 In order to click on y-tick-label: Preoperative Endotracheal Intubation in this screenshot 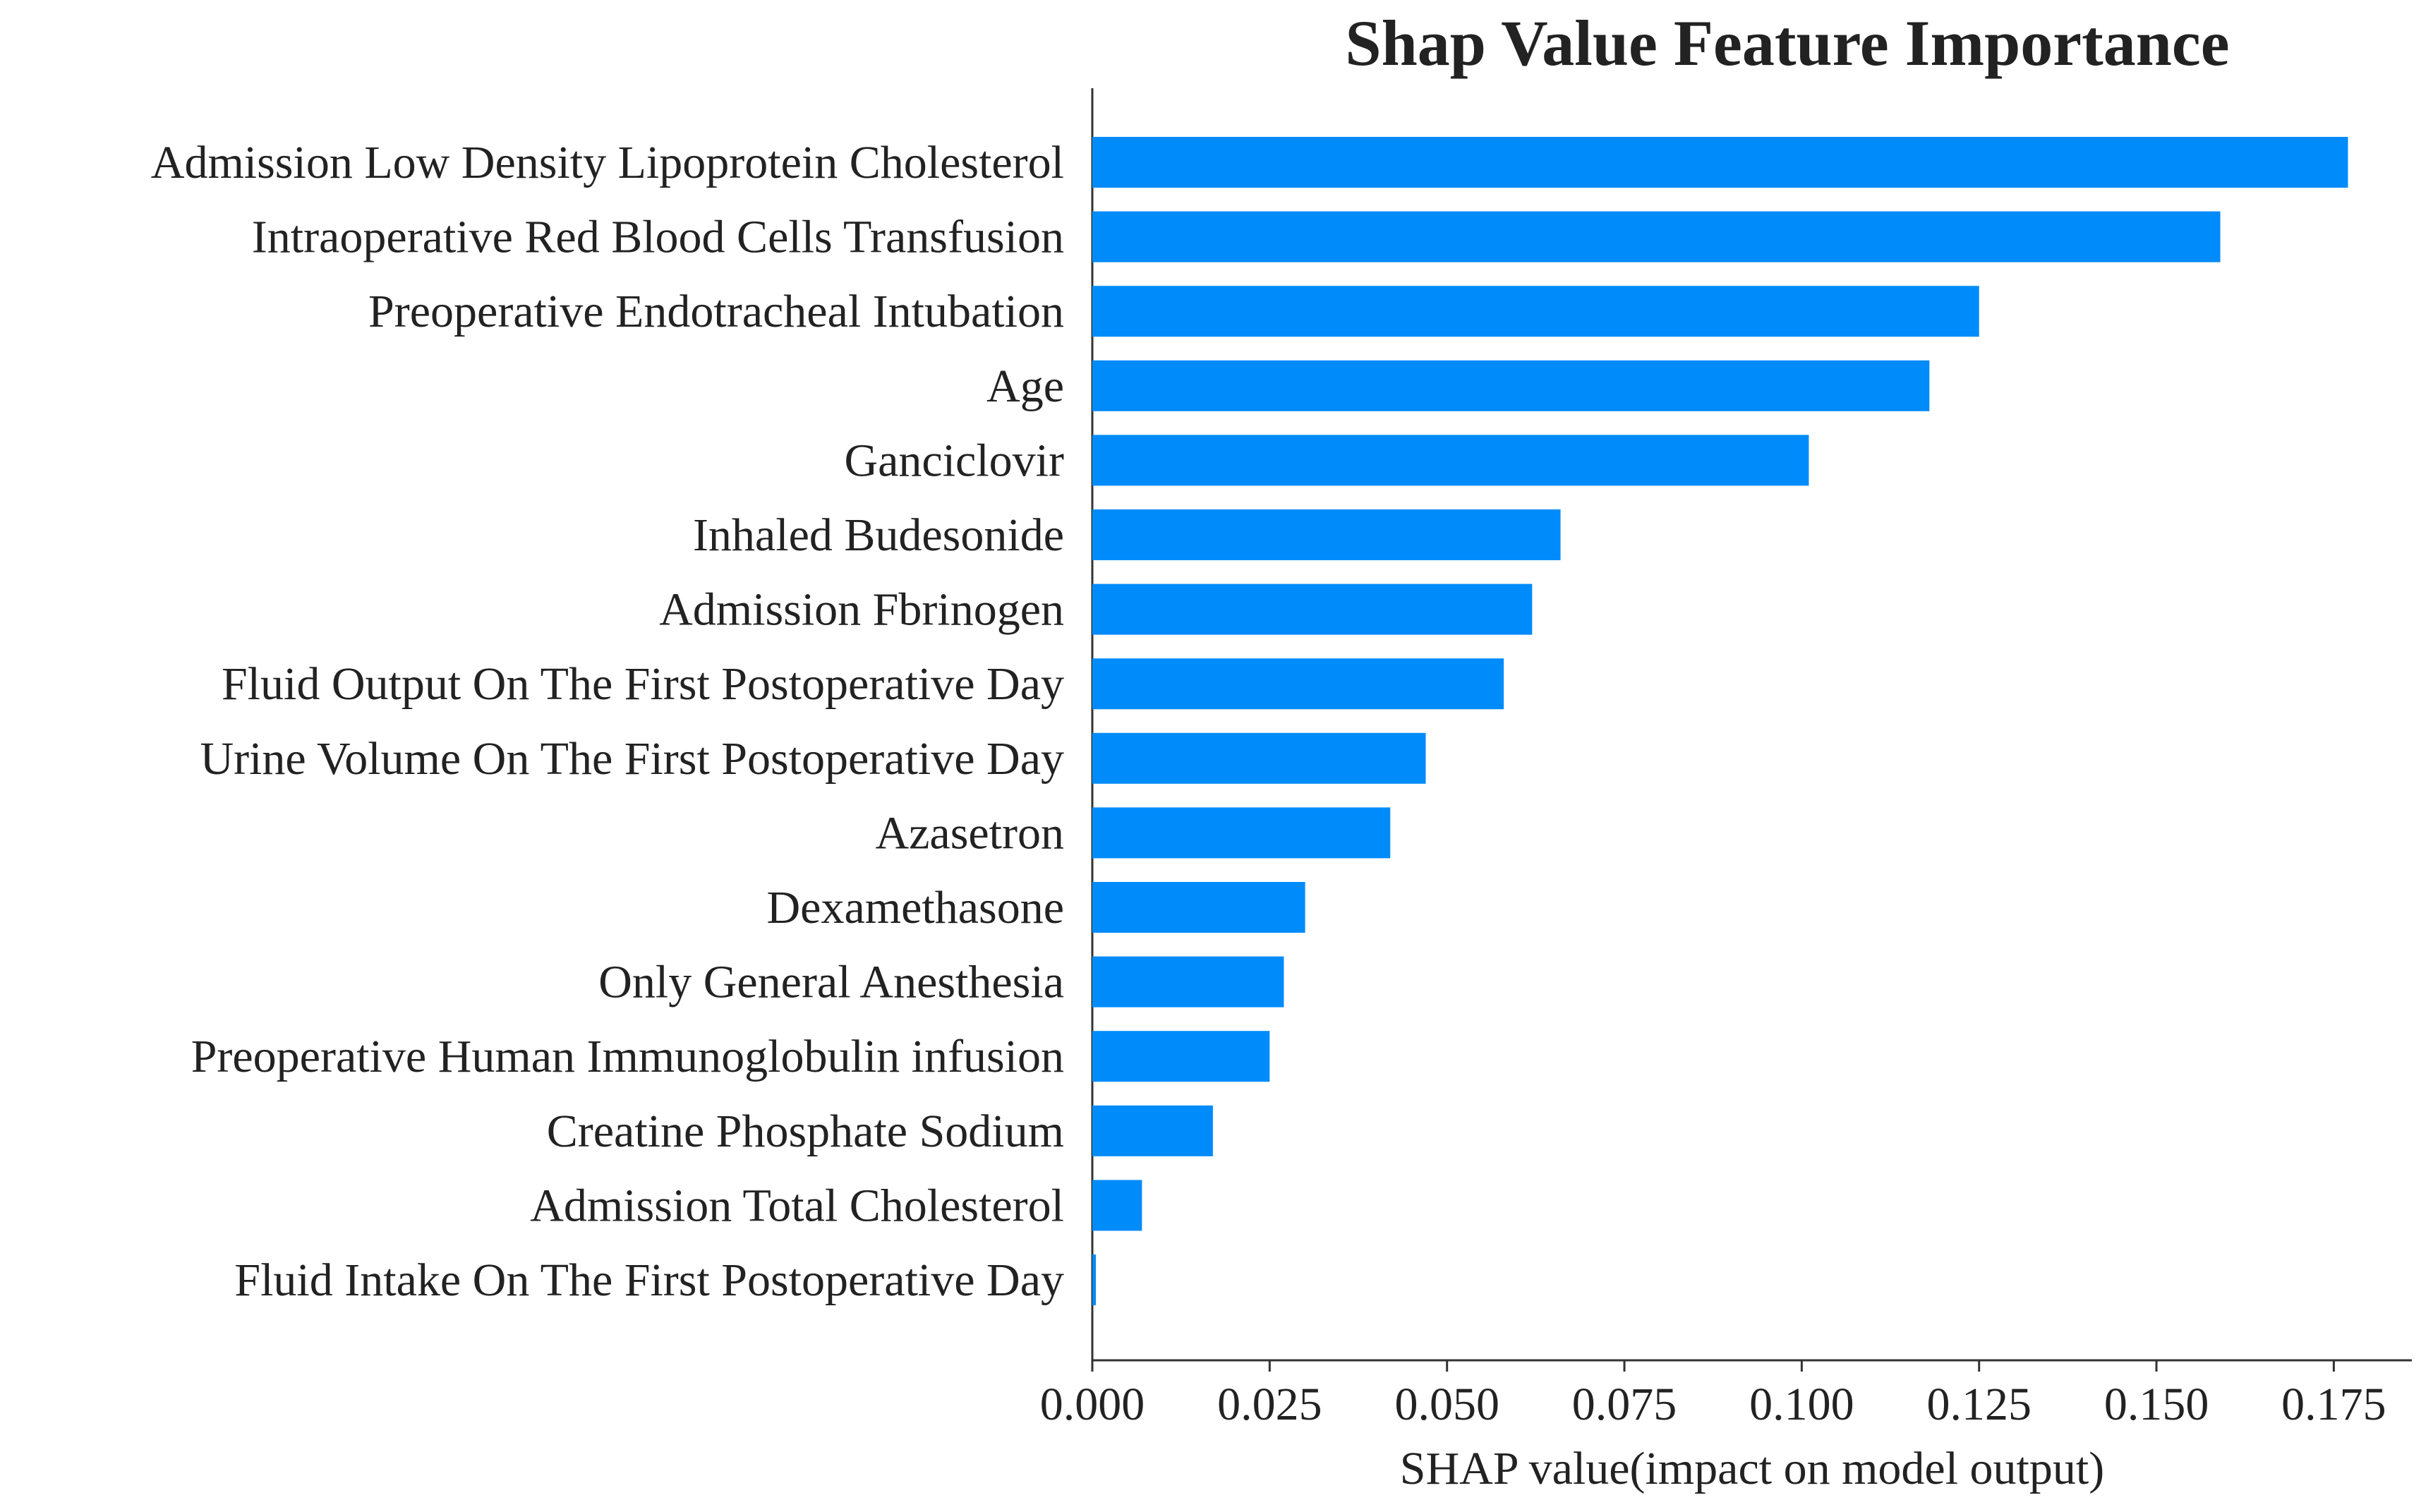, I will do `click(716, 311)`.